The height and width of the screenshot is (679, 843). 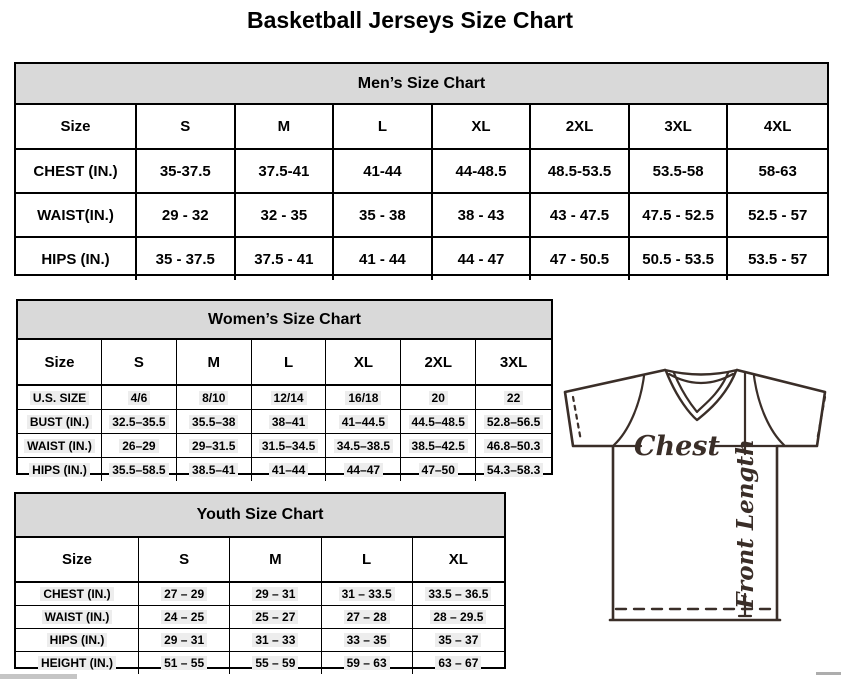 I want to click on size-value-cell-text: 26–29, so click(x=139, y=445).